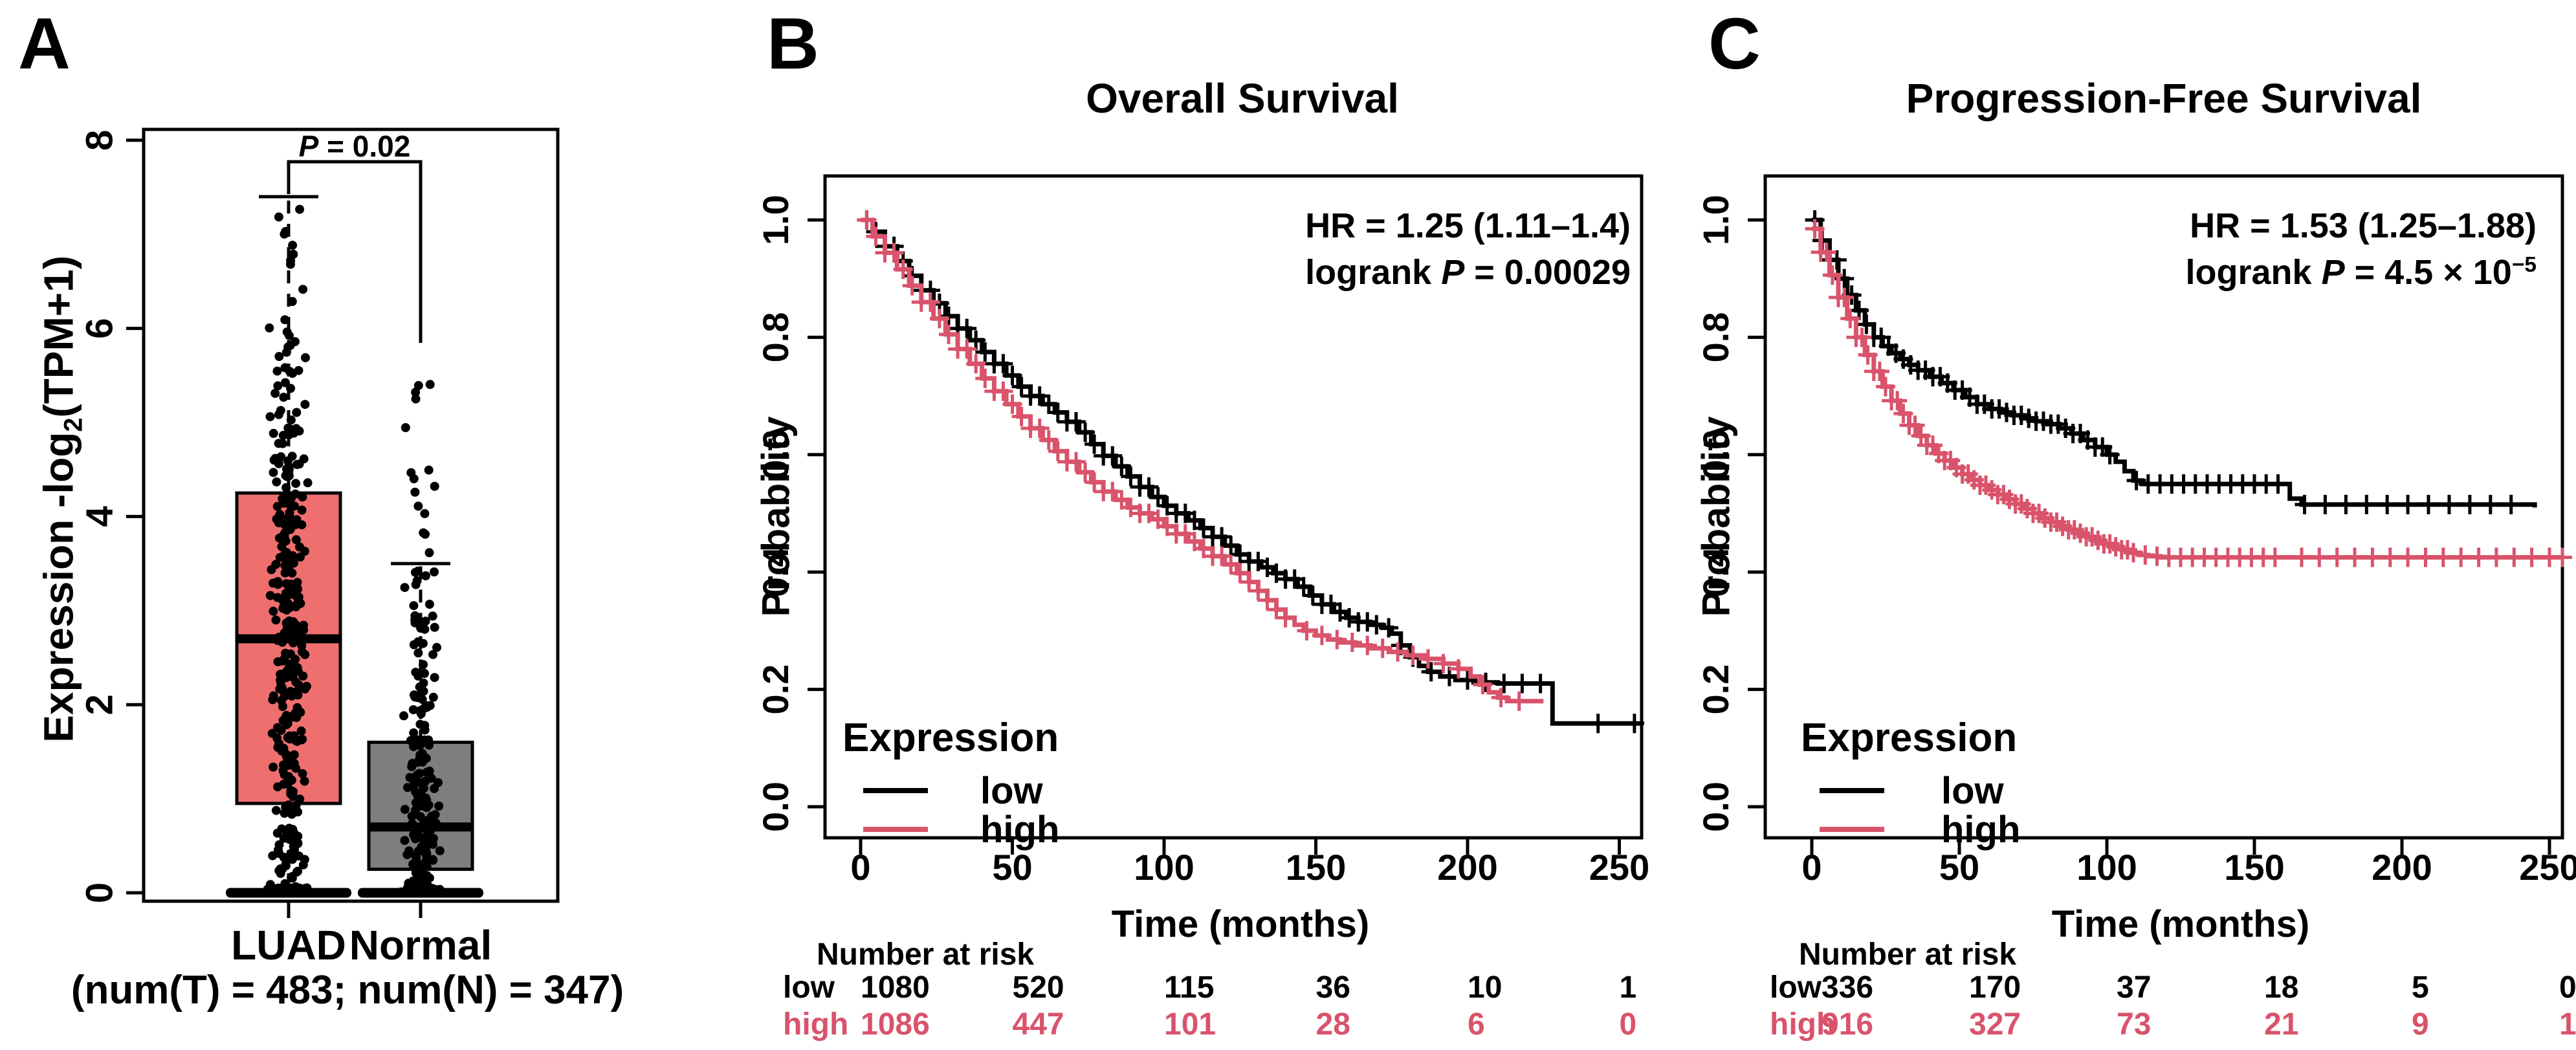 The height and width of the screenshot is (1050, 2576). What do you see at coordinates (420, 945) in the screenshot?
I see `group-label: Normal` at bounding box center [420, 945].